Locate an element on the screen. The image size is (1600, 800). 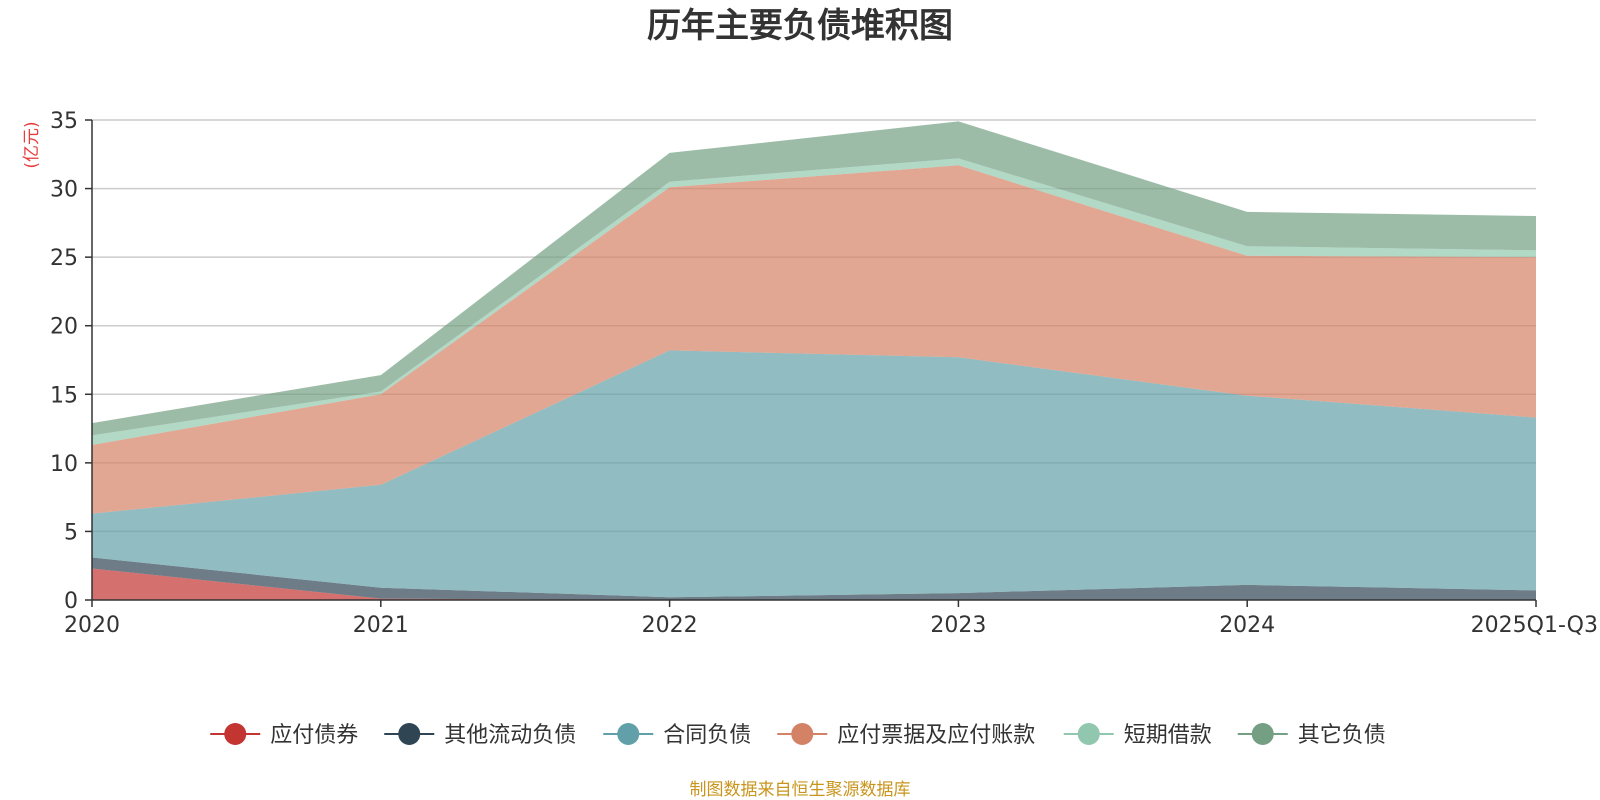
legend-label-5: 短期借款 is located at coordinates (1168, 735).